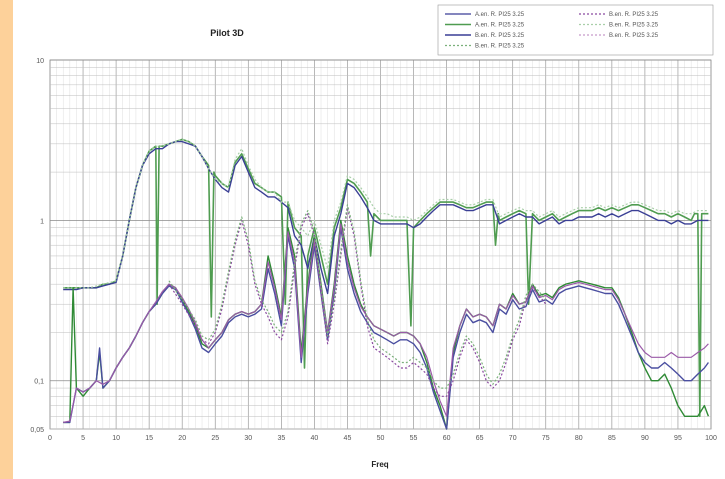 The image size is (725, 479). What do you see at coordinates (678, 438) in the screenshot?
I see `x-tick-label: 95` at bounding box center [678, 438].